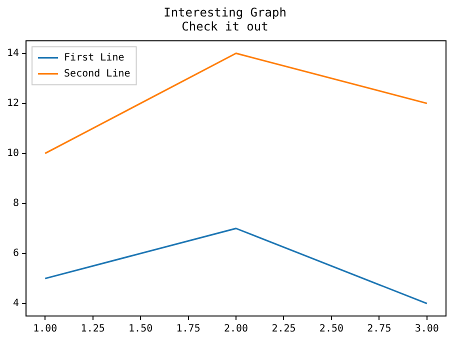 The width and height of the screenshot is (460, 340). I want to click on legend-label: First Line, so click(94, 58).